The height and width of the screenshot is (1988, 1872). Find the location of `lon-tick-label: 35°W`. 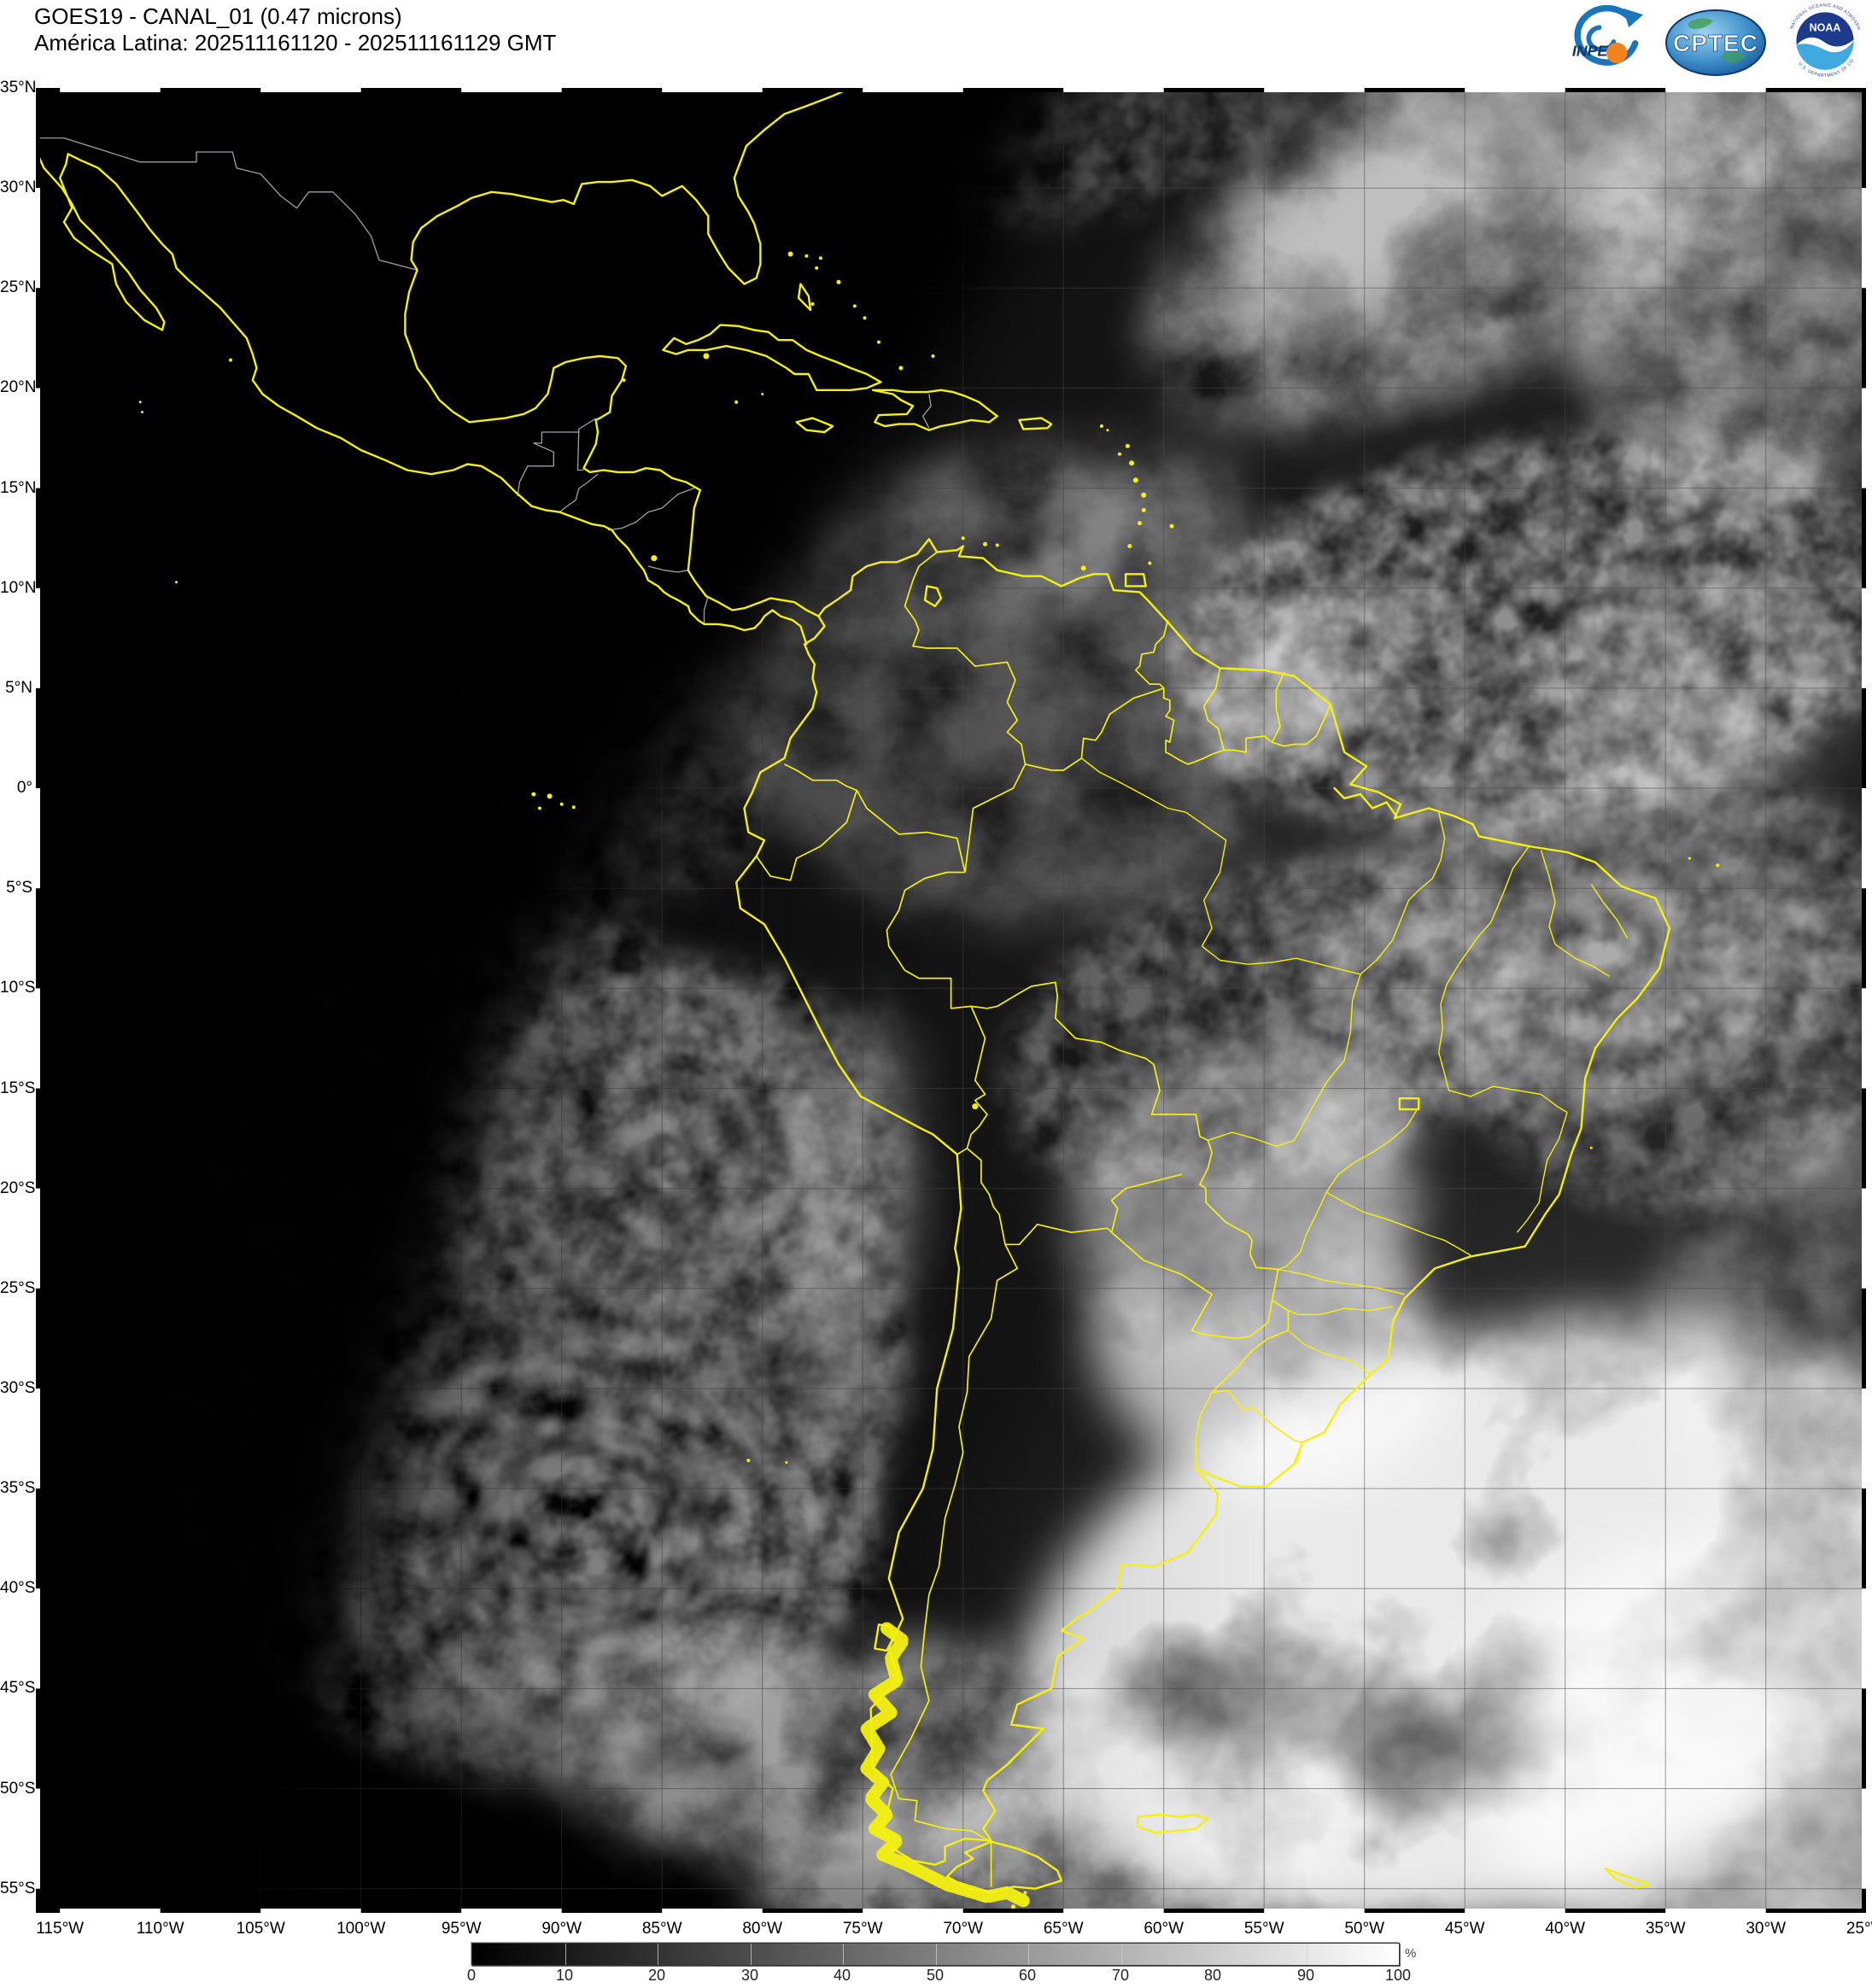

lon-tick-label: 35°W is located at coordinates (1665, 1929).